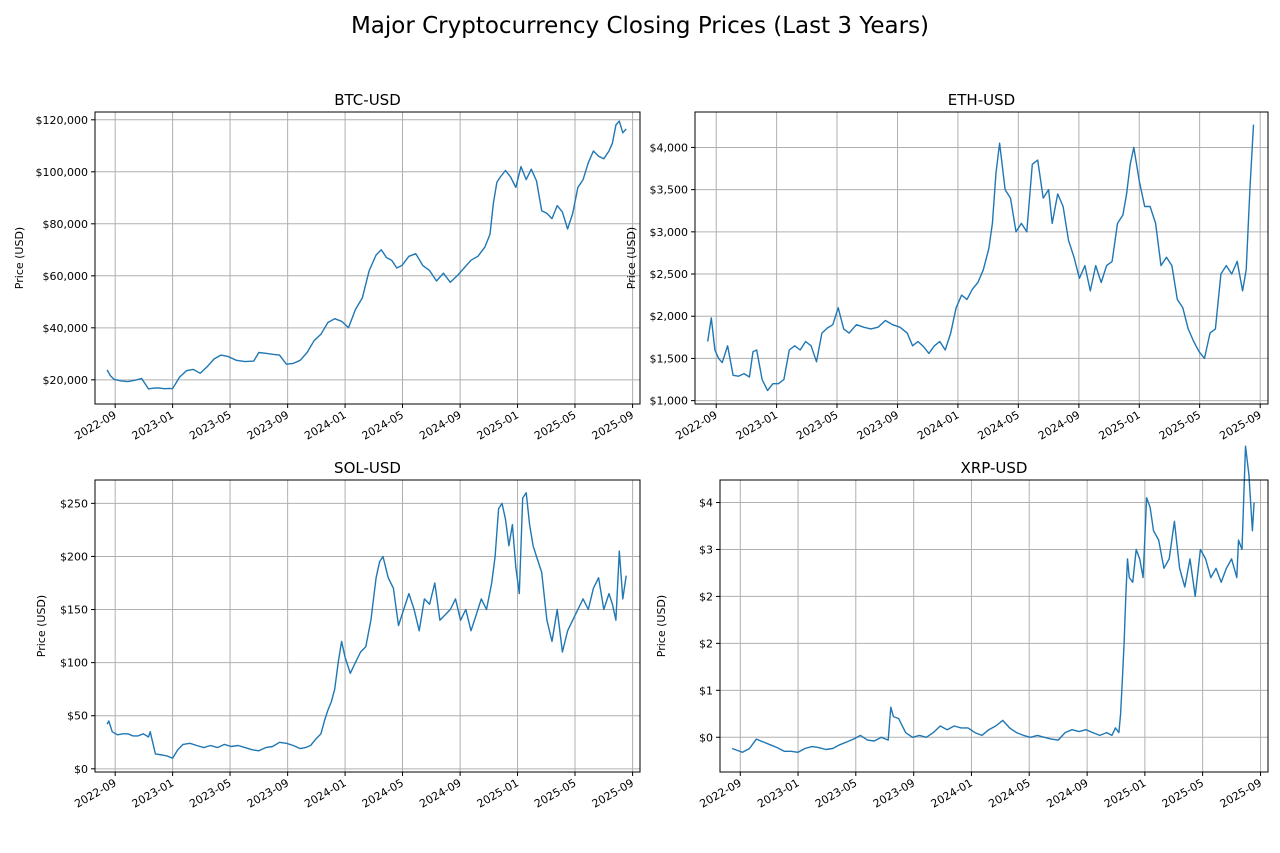 This screenshot has width=1280, height=853. What do you see at coordinates (669, 190) in the screenshot?
I see `y-tick-label: $3,500` at bounding box center [669, 190].